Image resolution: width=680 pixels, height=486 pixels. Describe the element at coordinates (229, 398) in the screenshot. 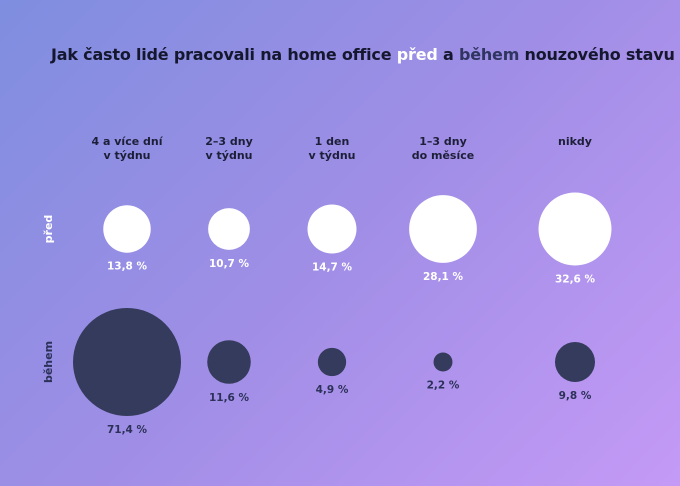

I see `data-label: 11,6 %` at that location.